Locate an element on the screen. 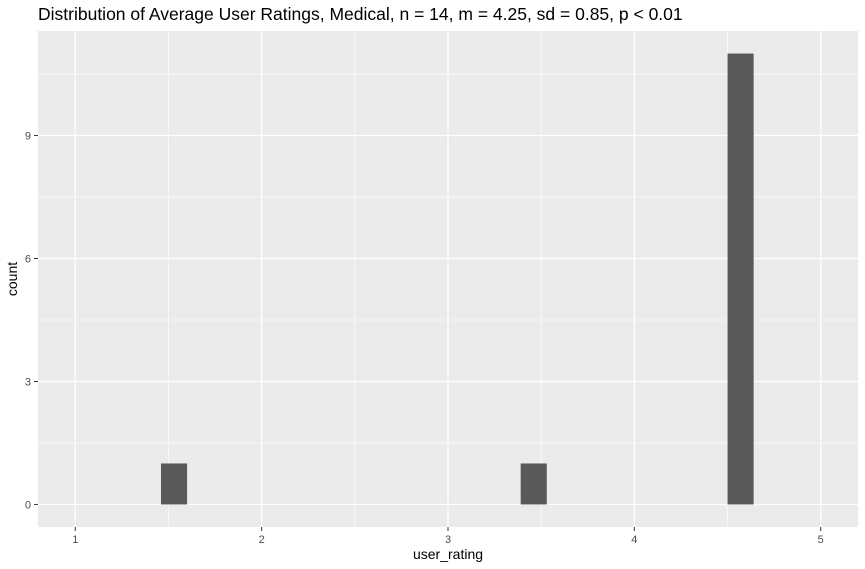  x-tick-label: 3 is located at coordinates (448, 540).